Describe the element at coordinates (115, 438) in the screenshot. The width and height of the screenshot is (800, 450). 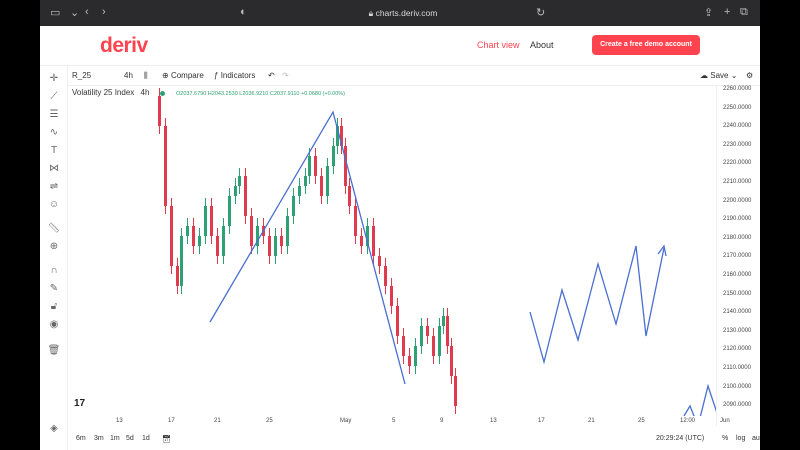
I see `range-1m: 1m` at that location.